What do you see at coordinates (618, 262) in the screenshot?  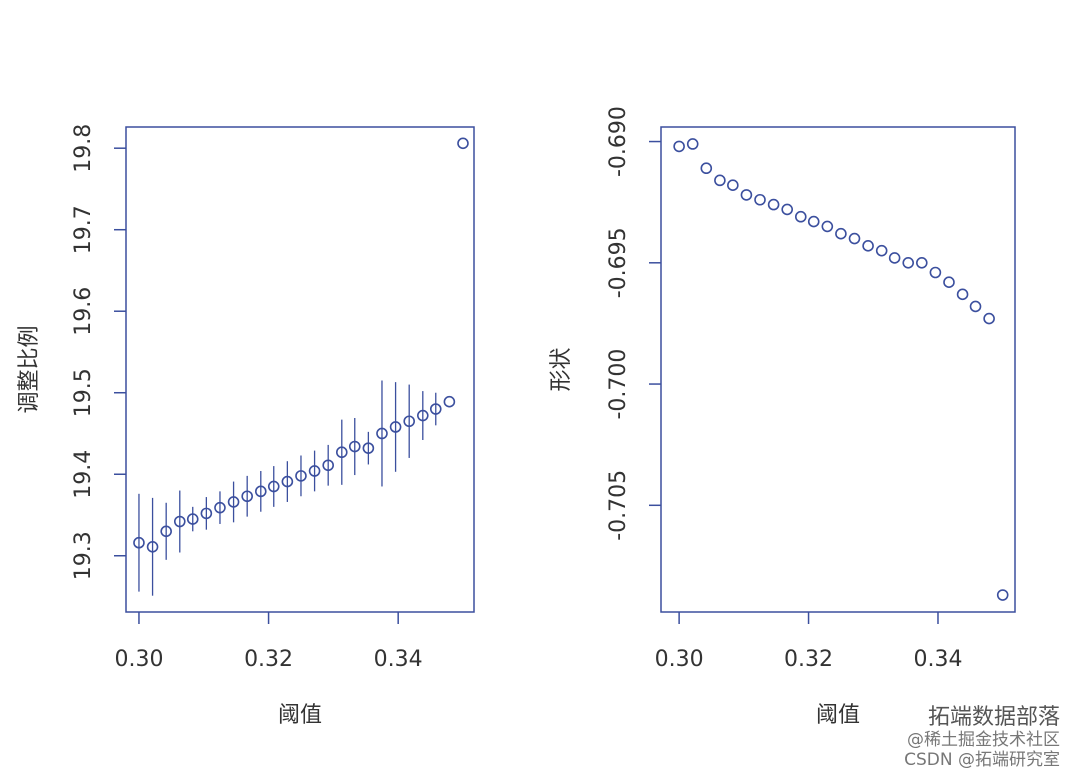 I see `y-tick-label: -0.695` at bounding box center [618, 262].